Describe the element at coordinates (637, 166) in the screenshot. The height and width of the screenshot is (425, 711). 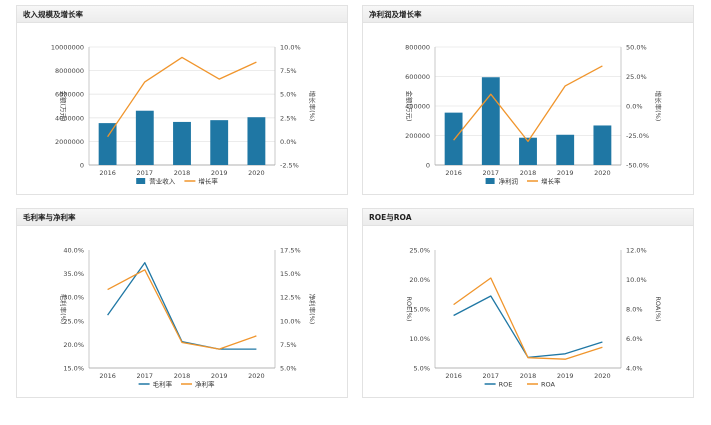
I see `y2-tick-label: -50.0%` at that location.